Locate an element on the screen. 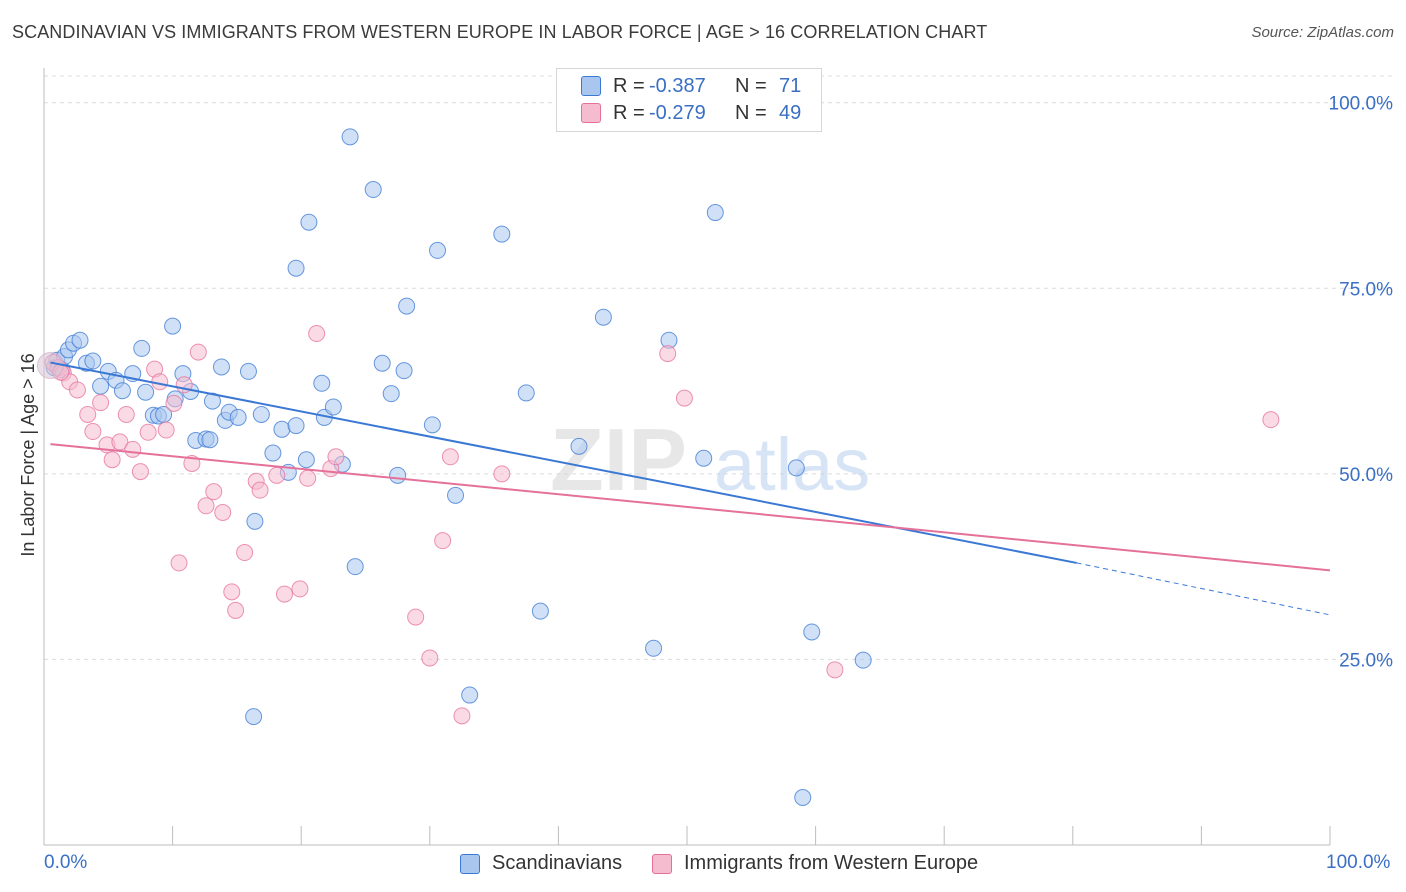 Image resolution: width=1406 pixels, height=892 pixels. legend-n-value: 49 is located at coordinates (790, 112).